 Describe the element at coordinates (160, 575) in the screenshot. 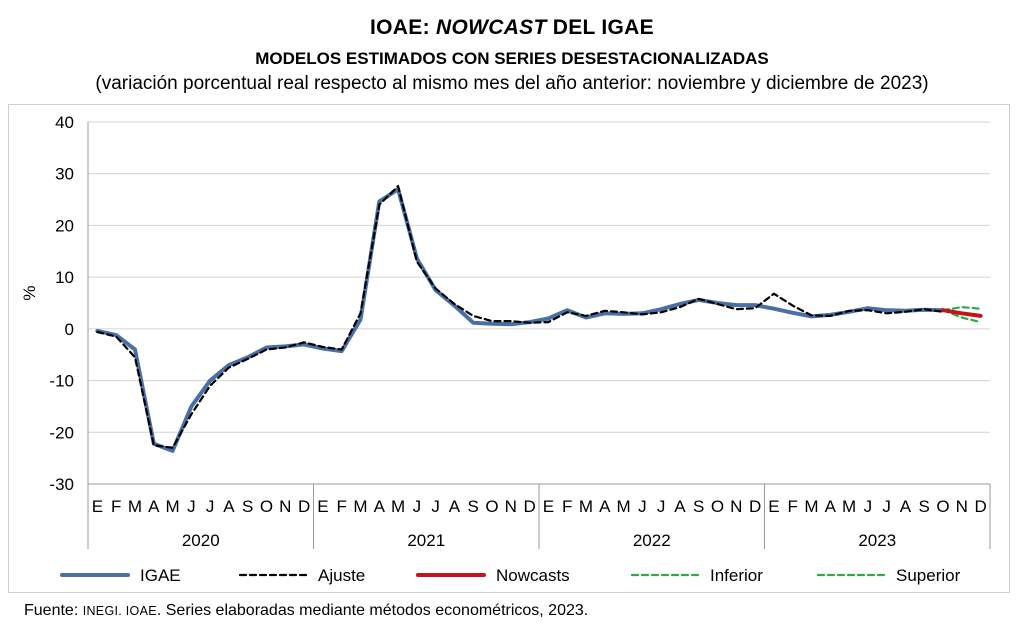

I see `legend-label: IGAE` at that location.